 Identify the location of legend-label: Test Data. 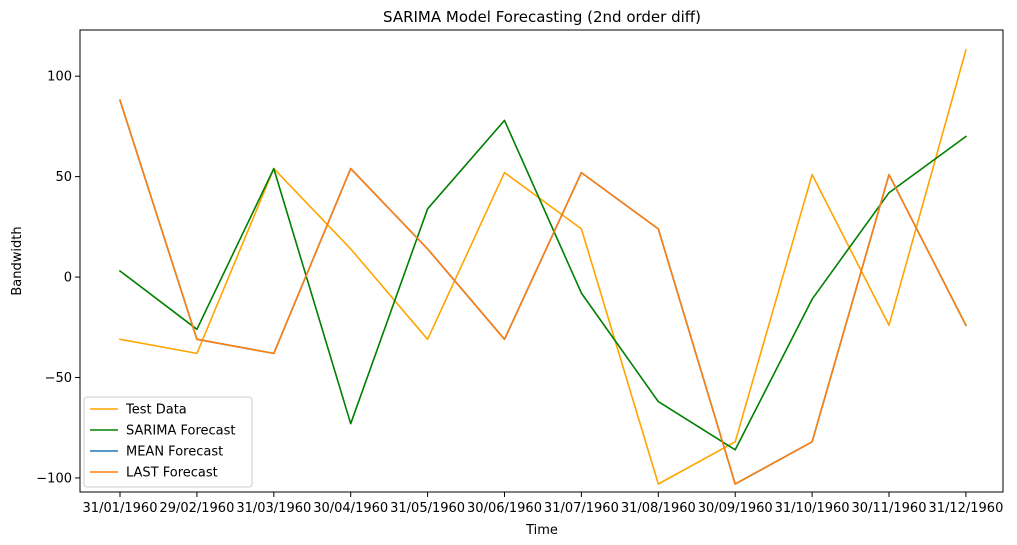
(156, 410).